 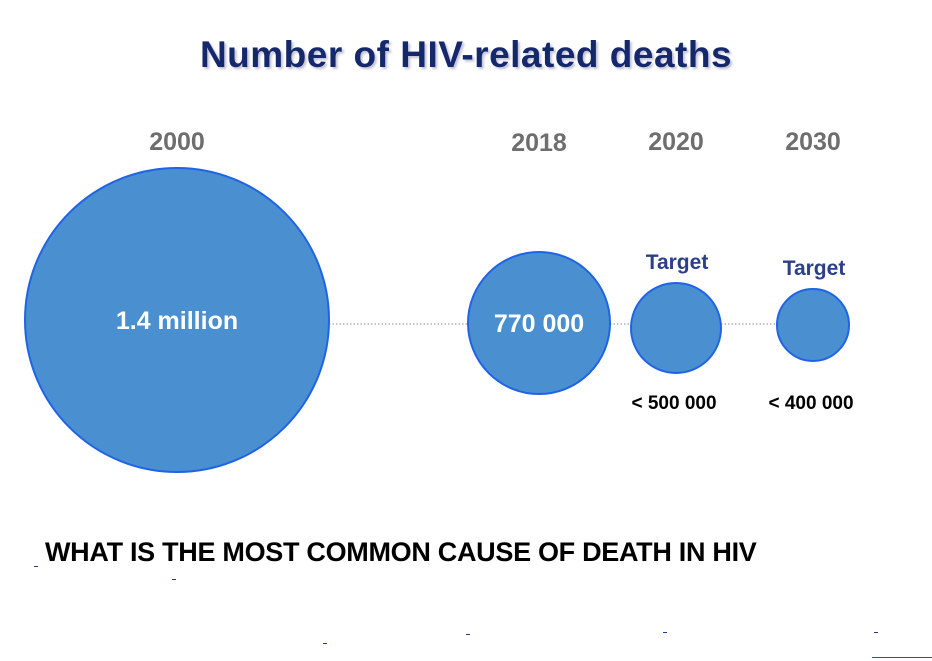 I want to click on year-label-2020: 2020, so click(x=676, y=142).